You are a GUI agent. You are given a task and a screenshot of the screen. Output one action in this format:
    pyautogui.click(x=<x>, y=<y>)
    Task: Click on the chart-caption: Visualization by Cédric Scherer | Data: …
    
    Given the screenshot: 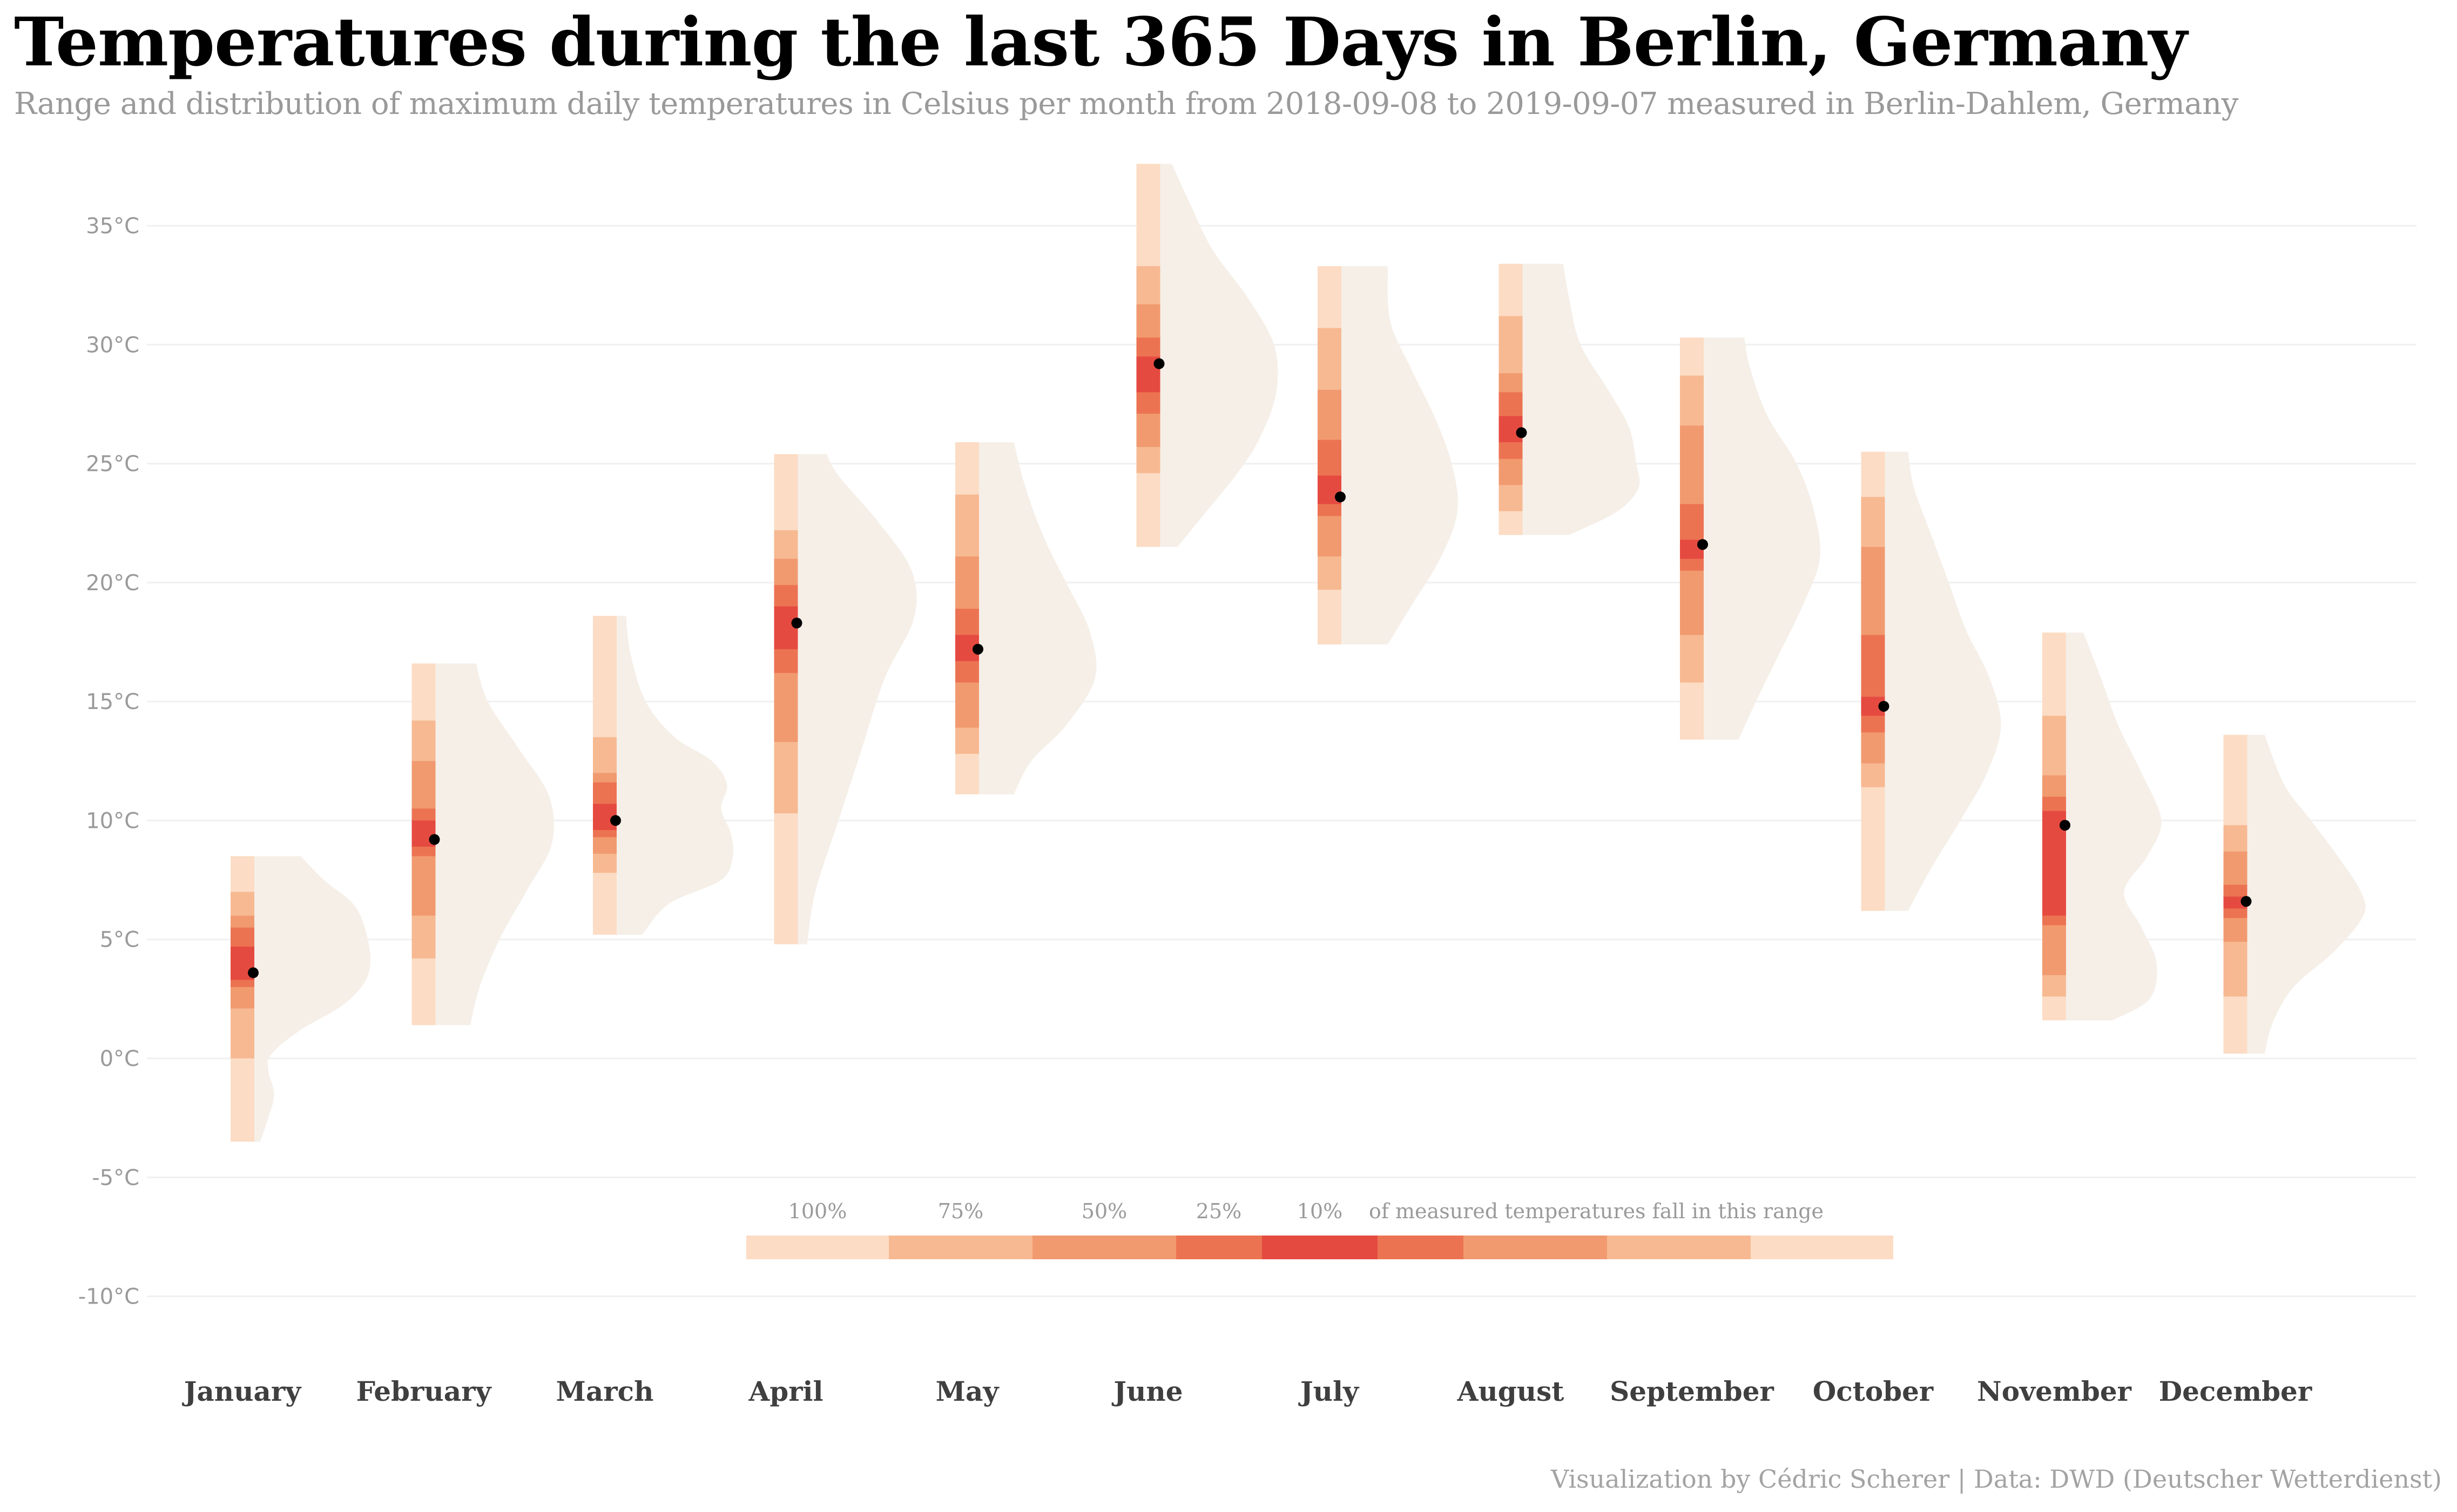 What is the action you would take?
    pyautogui.click(x=1996, y=1479)
    